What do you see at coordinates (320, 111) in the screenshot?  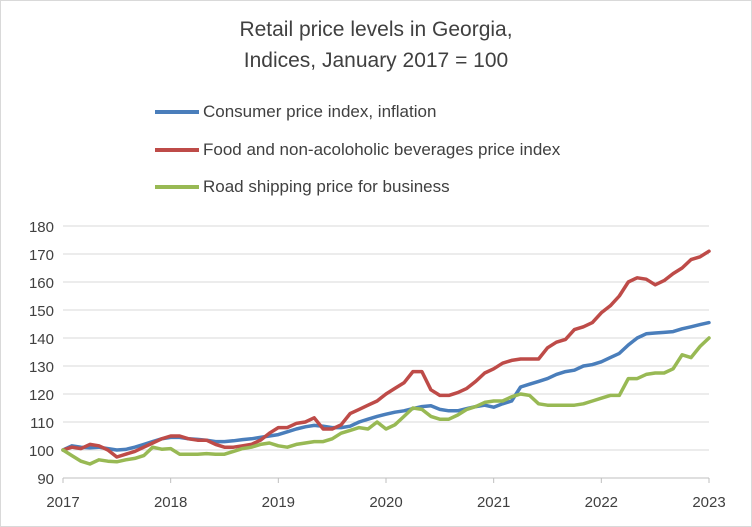 I see `legend-label-cpi: Consumer price index, inflation` at bounding box center [320, 111].